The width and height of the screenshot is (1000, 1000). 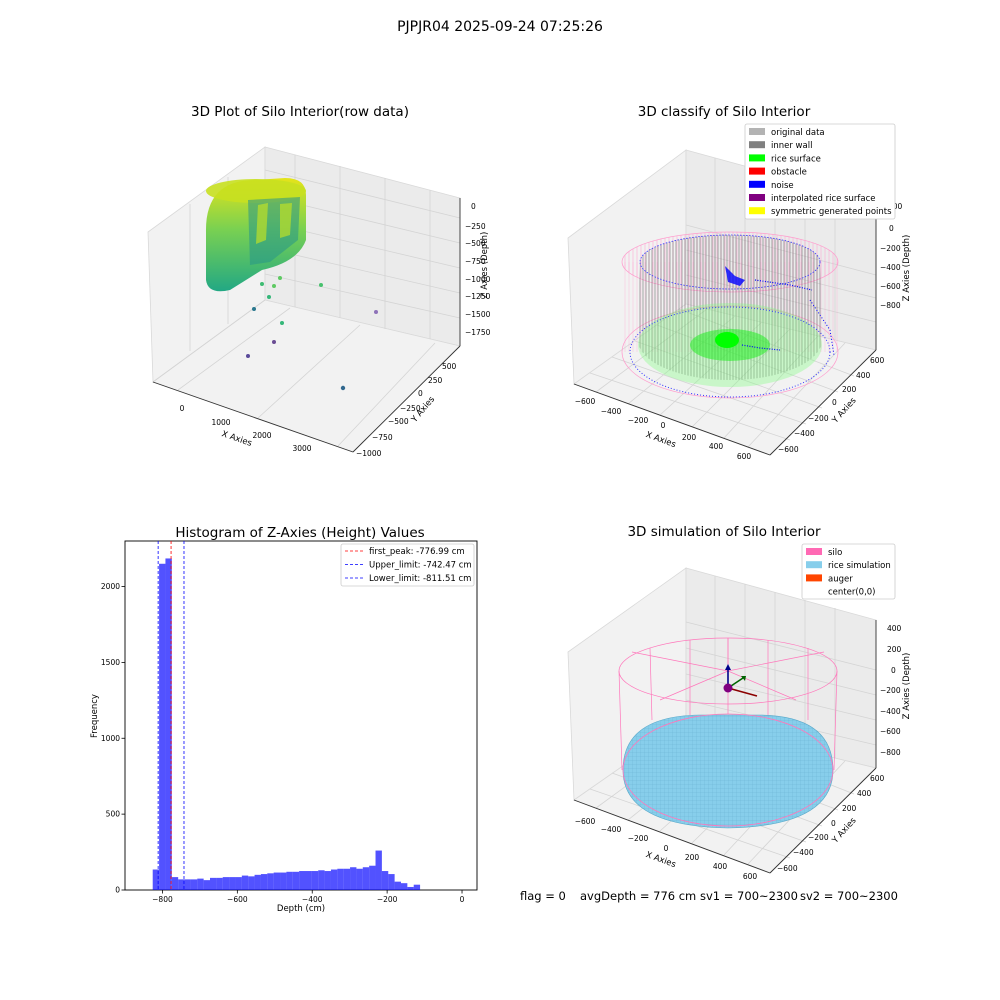 What do you see at coordinates (852, 593) in the screenshot?
I see `legend-label: center(0,0)` at bounding box center [852, 593].